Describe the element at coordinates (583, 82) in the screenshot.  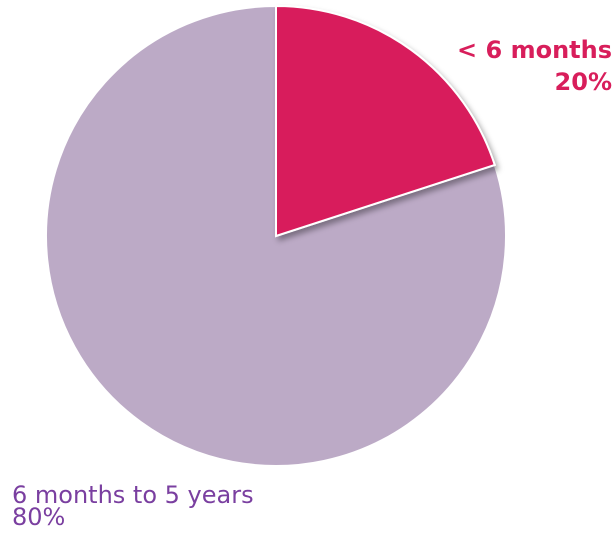
I see `slice-value-label: 20%` at that location.